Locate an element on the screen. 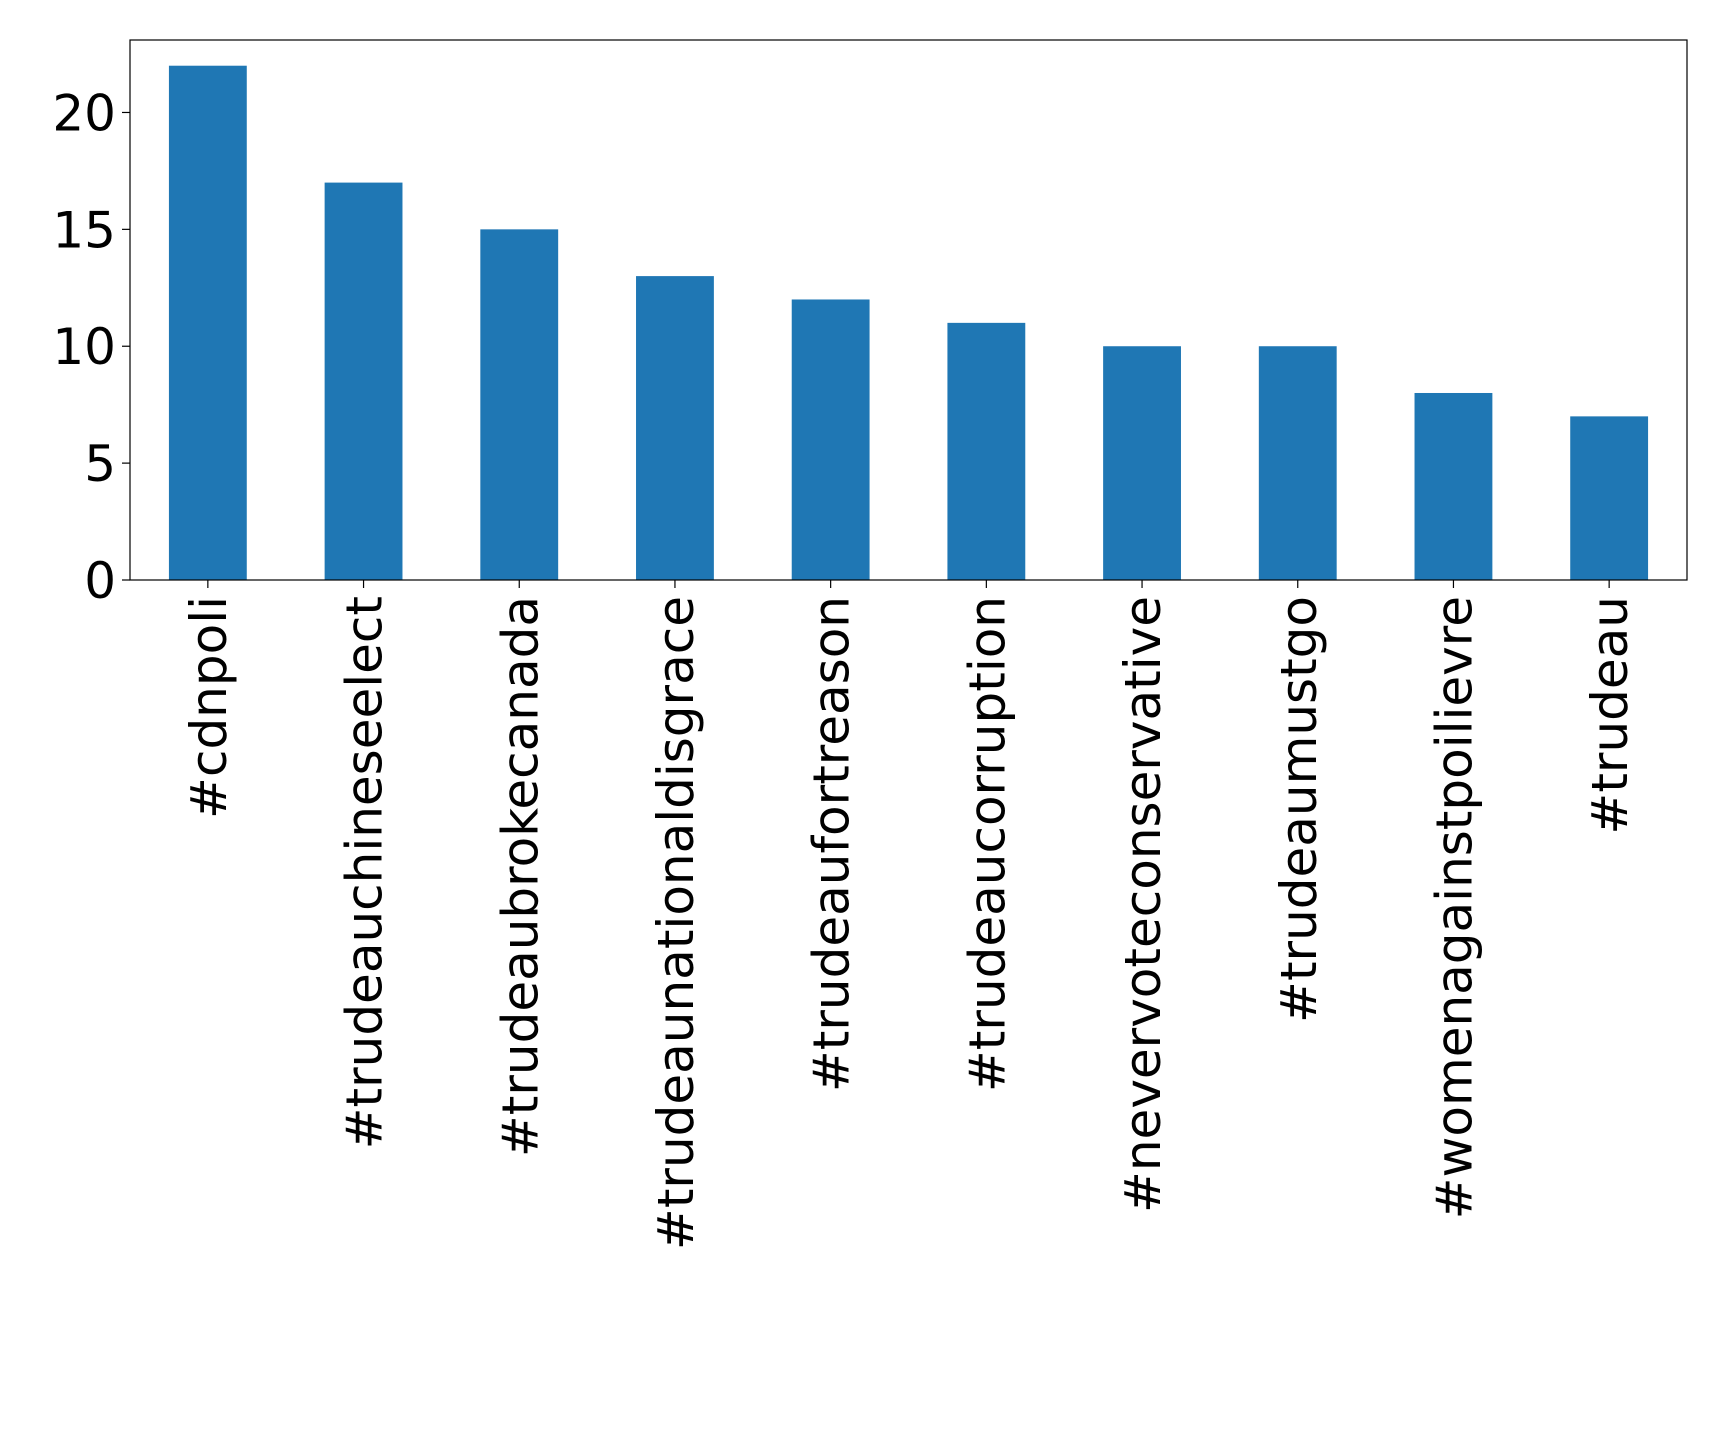 The image size is (1719, 1445). x-tick-label: #trudeaucorruption is located at coordinates (987, 844).